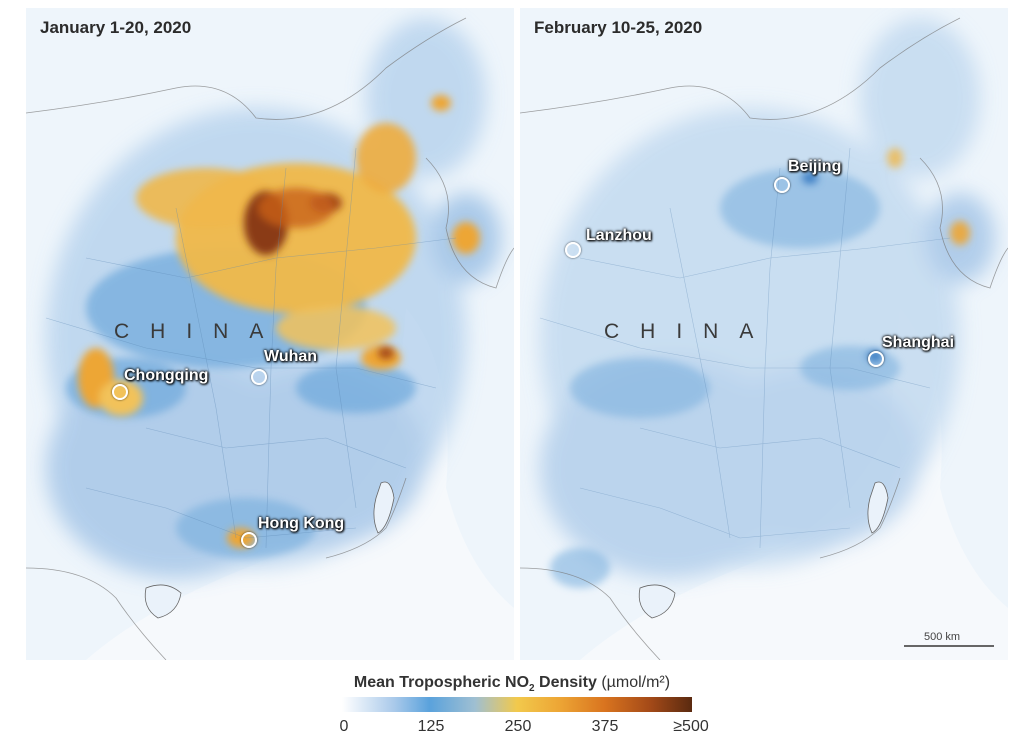 Image resolution: width=1024 pixels, height=749 pixels. I want to click on legend-tick: ≥500, so click(691, 726).